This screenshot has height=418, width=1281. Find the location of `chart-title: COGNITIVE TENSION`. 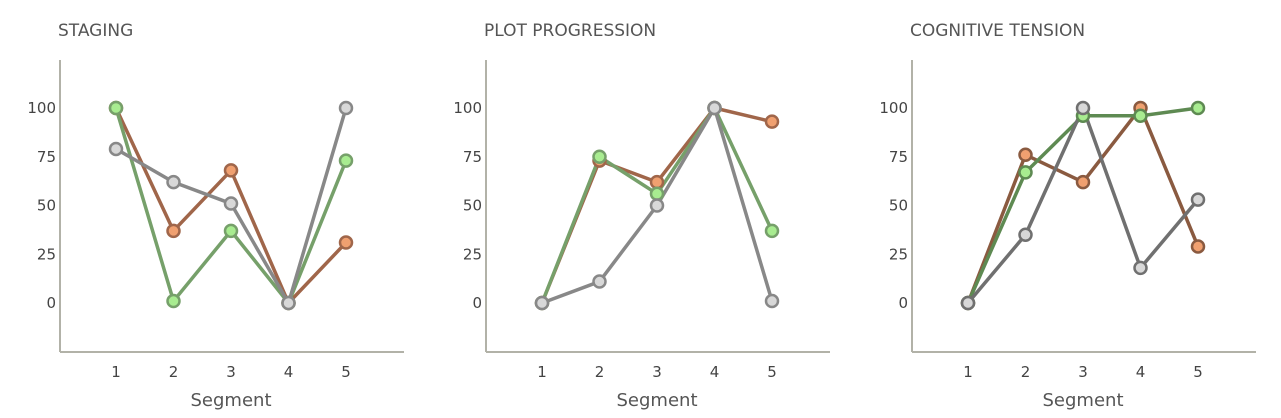

chart-title: COGNITIVE TENSION is located at coordinates (997, 31).